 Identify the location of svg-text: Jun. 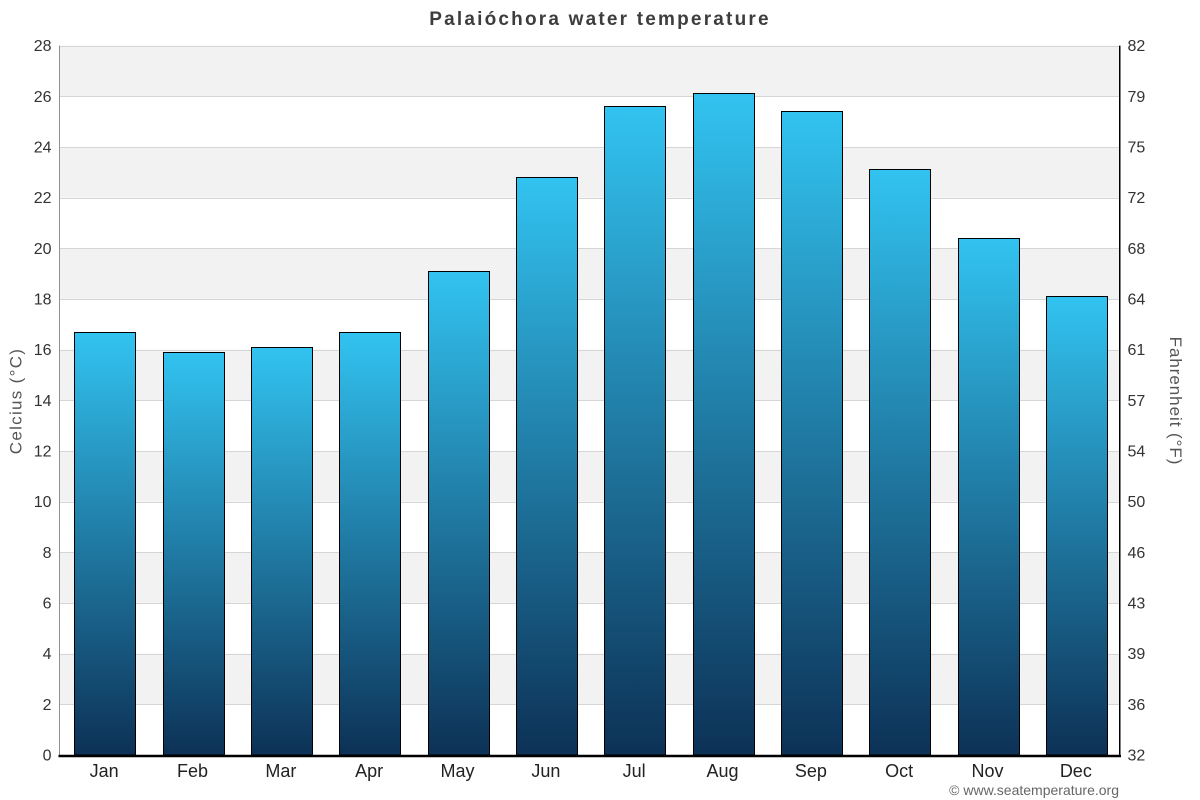
(545, 771).